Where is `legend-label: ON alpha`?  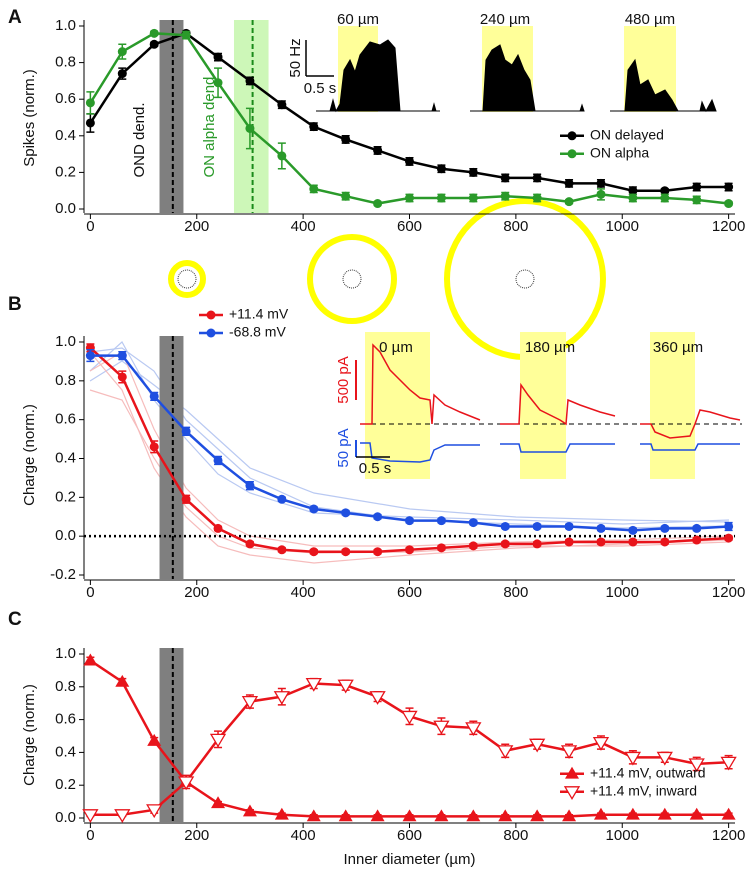 legend-label: ON alpha is located at coordinates (619, 153).